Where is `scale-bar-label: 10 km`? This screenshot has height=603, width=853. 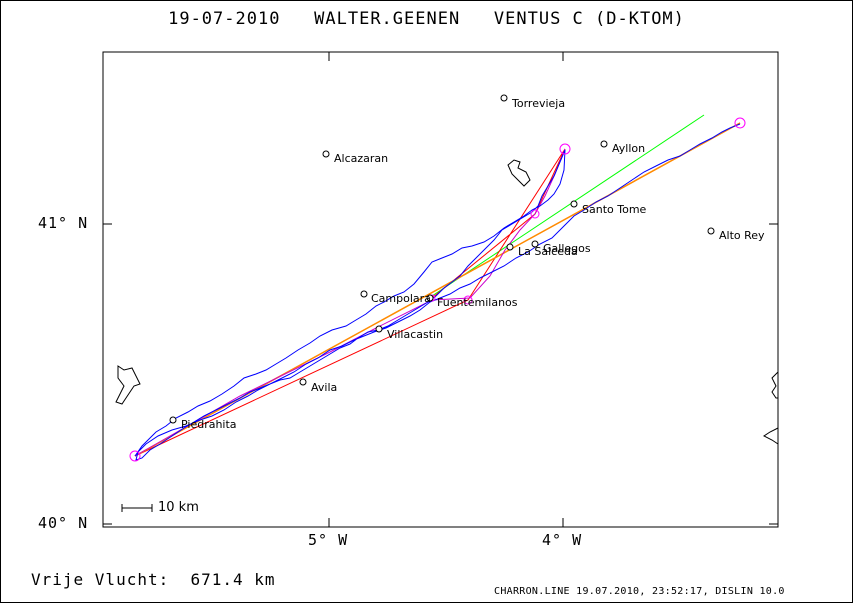
scale-bar-label: 10 km is located at coordinates (178, 507).